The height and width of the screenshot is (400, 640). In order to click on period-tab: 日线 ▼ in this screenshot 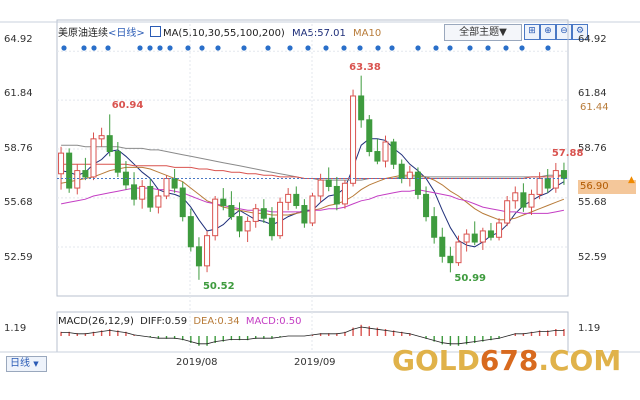, I will do `click(26, 364)`.